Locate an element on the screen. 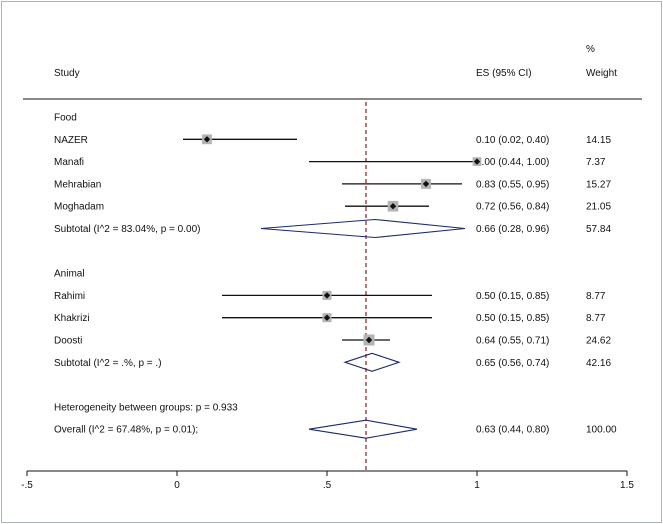  effect-size-text: 0.66 (0.28, 0.96) is located at coordinates (512, 229).